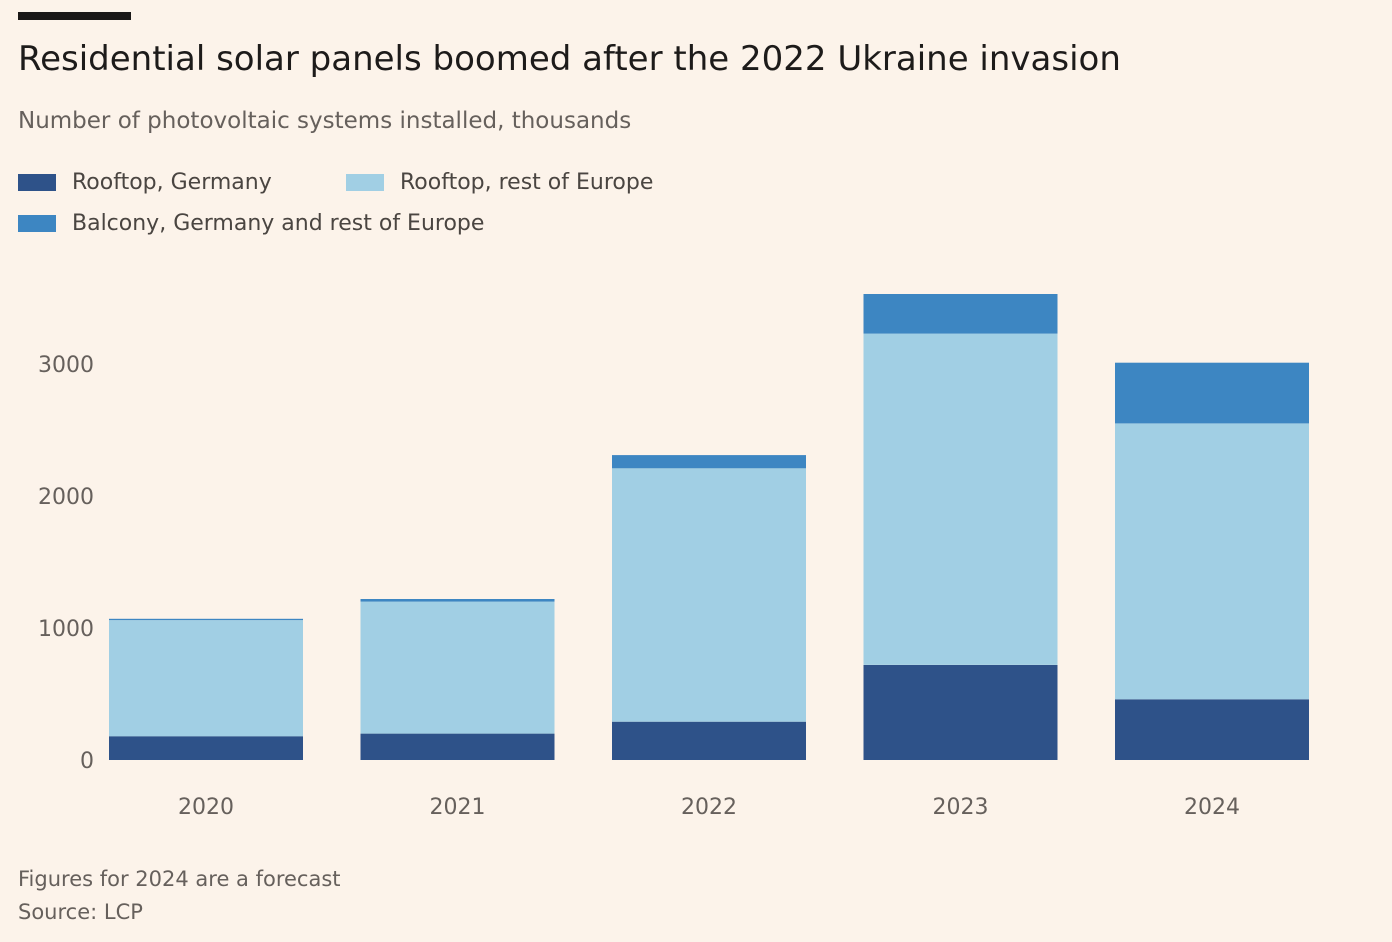 The width and height of the screenshot is (1392, 942). I want to click on y-tick-label-2000: 2000, so click(66, 497).